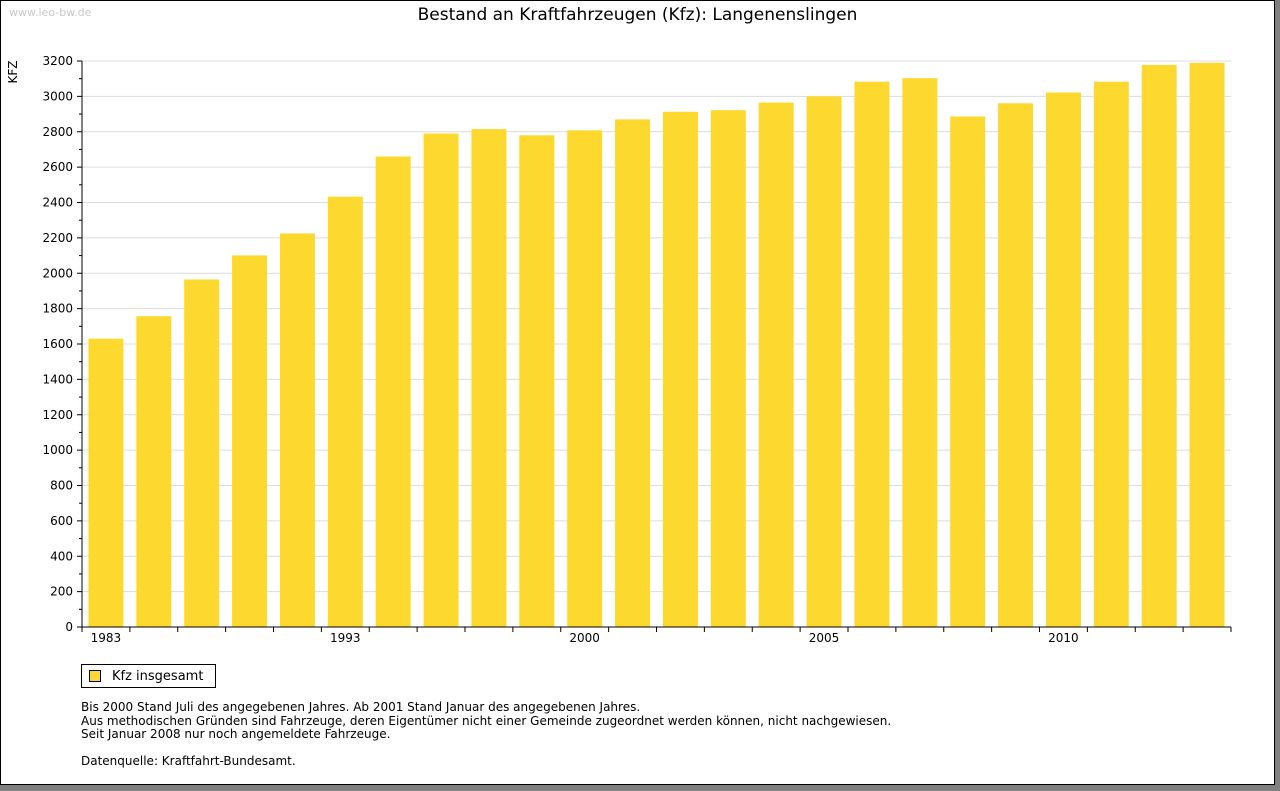 The width and height of the screenshot is (1280, 791). I want to click on y-tick-label: 3200, so click(57, 61).